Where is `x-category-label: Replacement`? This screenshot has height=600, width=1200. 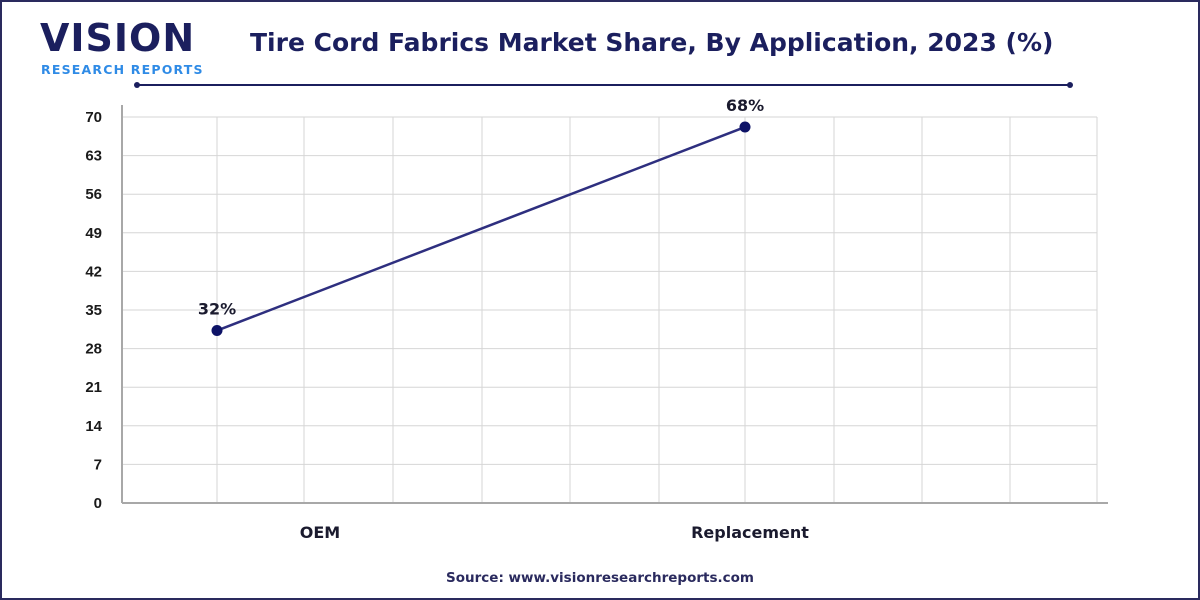
x-category-label: Replacement is located at coordinates (750, 532).